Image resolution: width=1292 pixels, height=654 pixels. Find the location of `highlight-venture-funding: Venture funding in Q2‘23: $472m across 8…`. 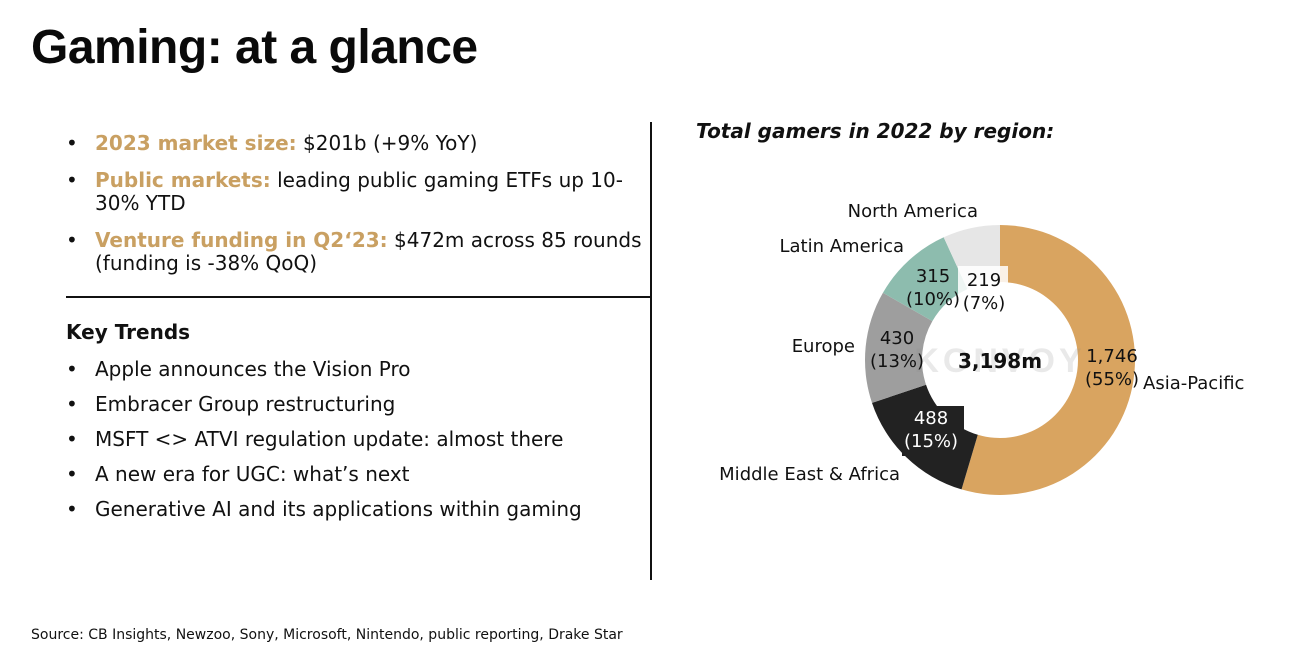

highlight-venture-funding: Venture funding in Q2‘23: $472m across 8… is located at coordinates (358, 252).